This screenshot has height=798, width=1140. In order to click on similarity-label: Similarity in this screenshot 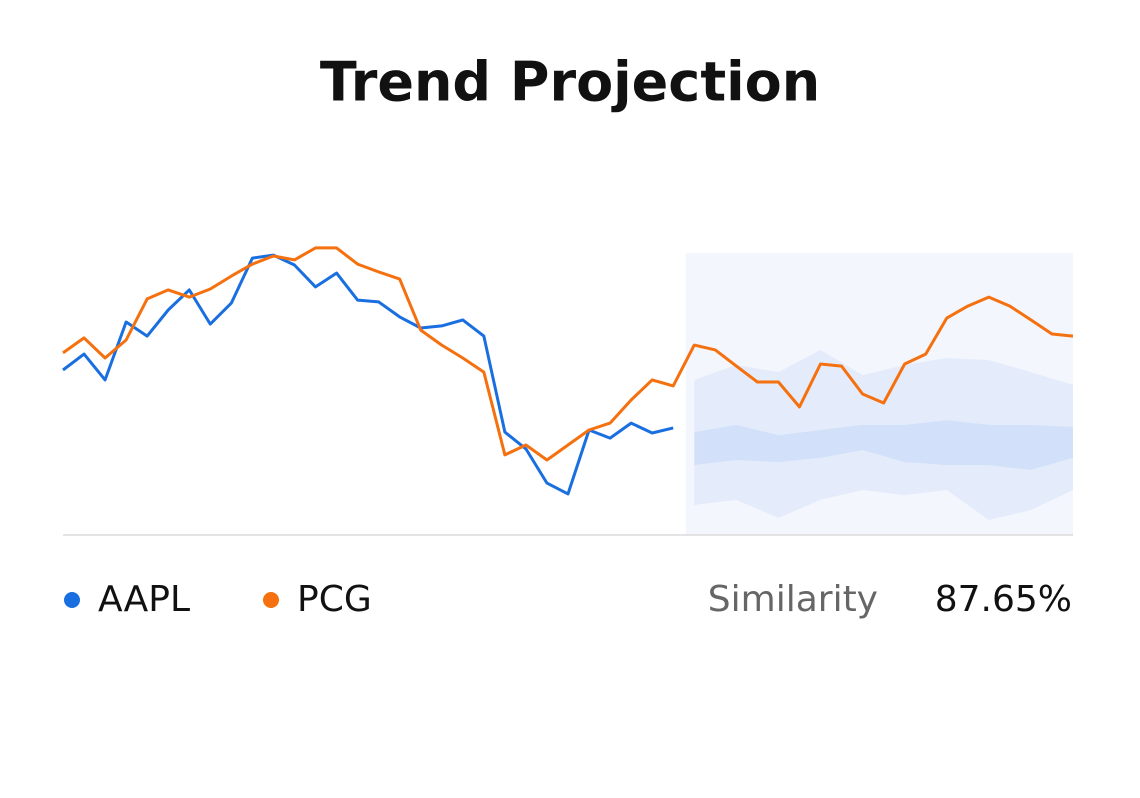, I will do `click(793, 599)`.